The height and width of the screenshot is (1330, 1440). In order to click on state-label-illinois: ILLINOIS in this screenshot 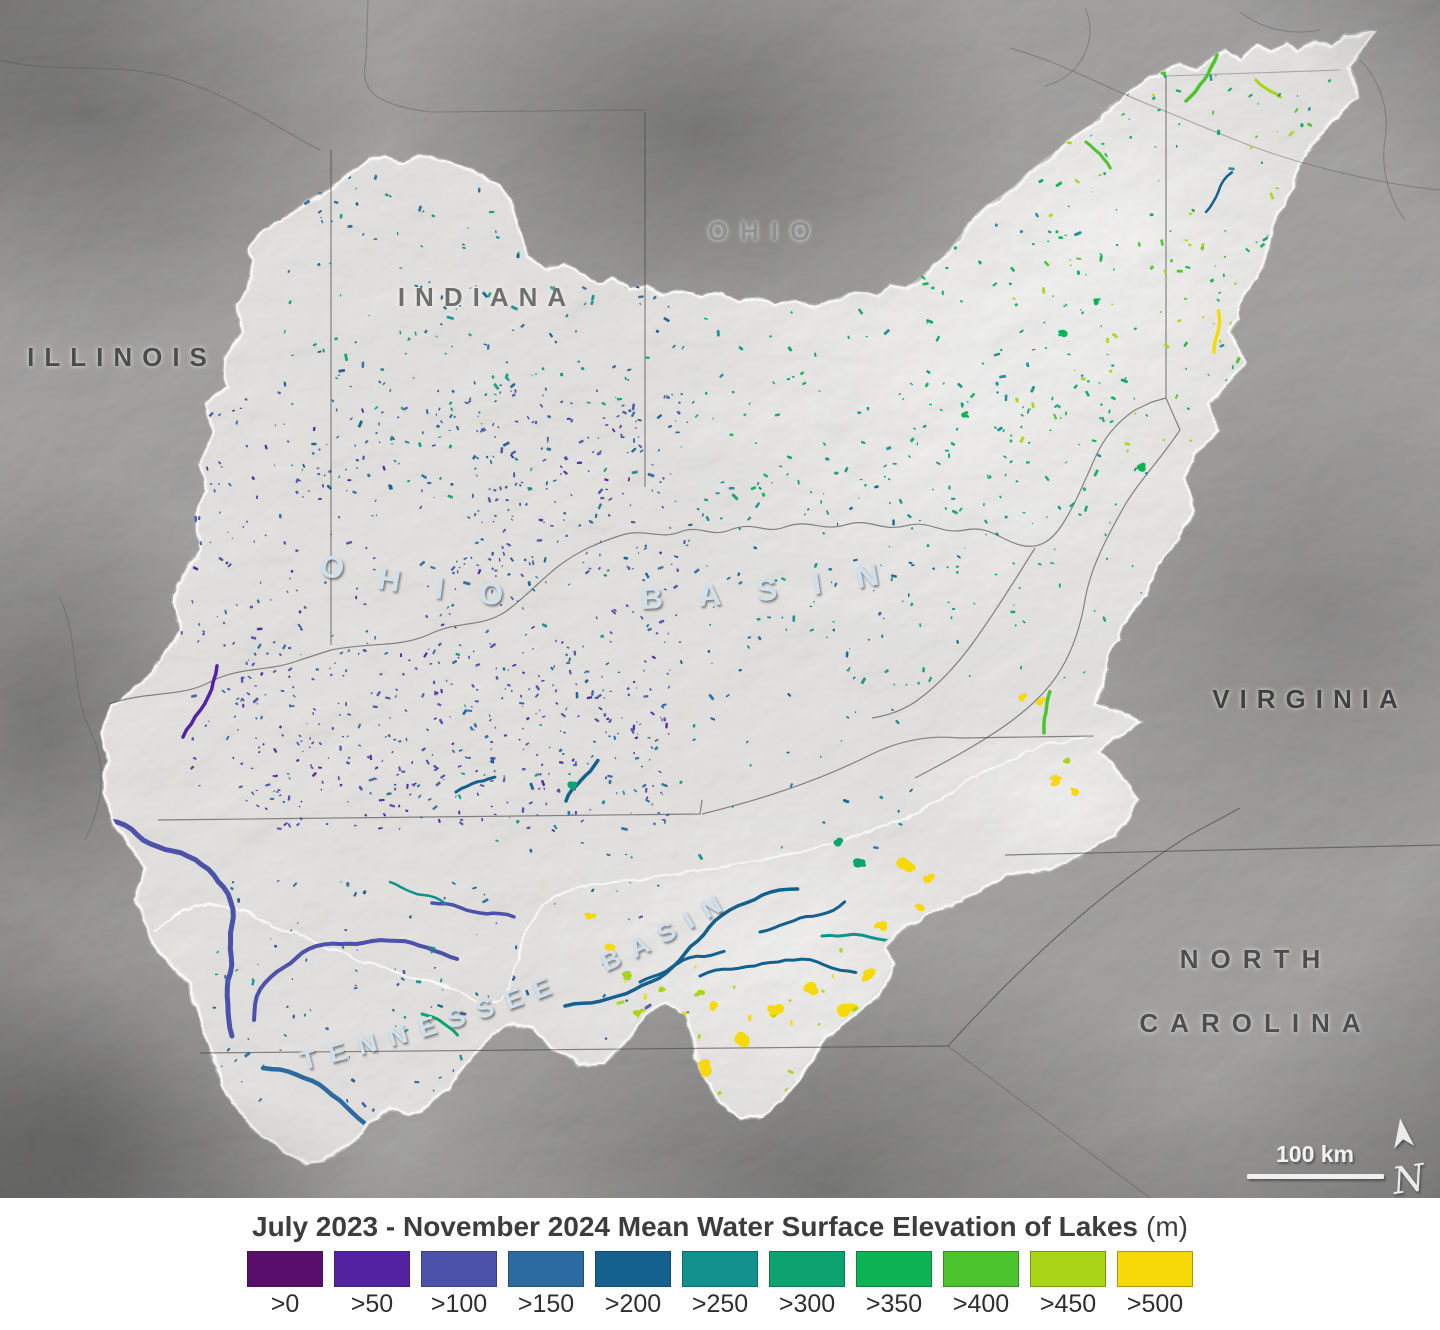, I will do `click(122, 357)`.